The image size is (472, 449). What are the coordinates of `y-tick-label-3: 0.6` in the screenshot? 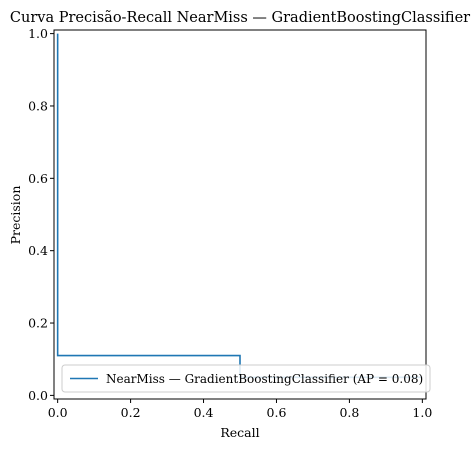 It's located at (38, 178).